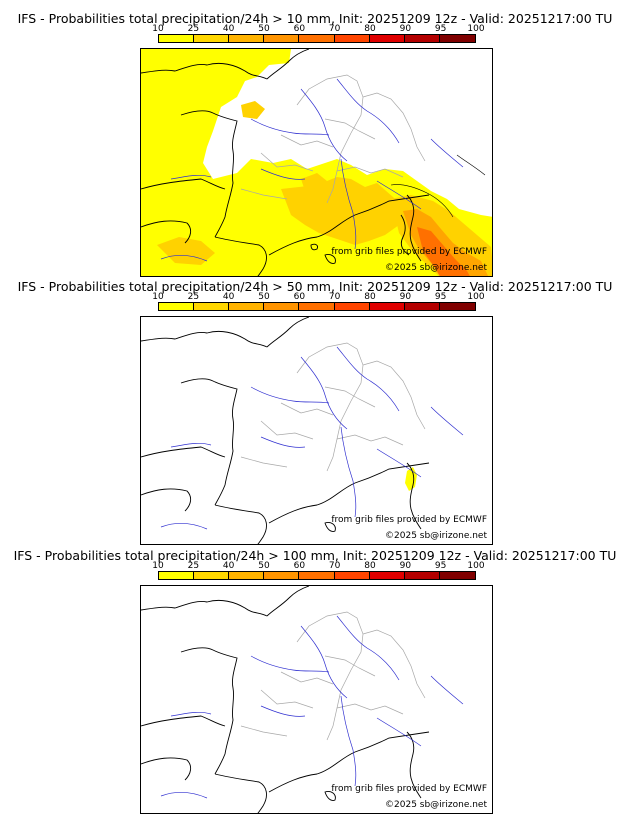 The height and width of the screenshot is (828, 630). What do you see at coordinates (411, 479) in the screenshot?
I see `precip-probability-field` at bounding box center [411, 479].